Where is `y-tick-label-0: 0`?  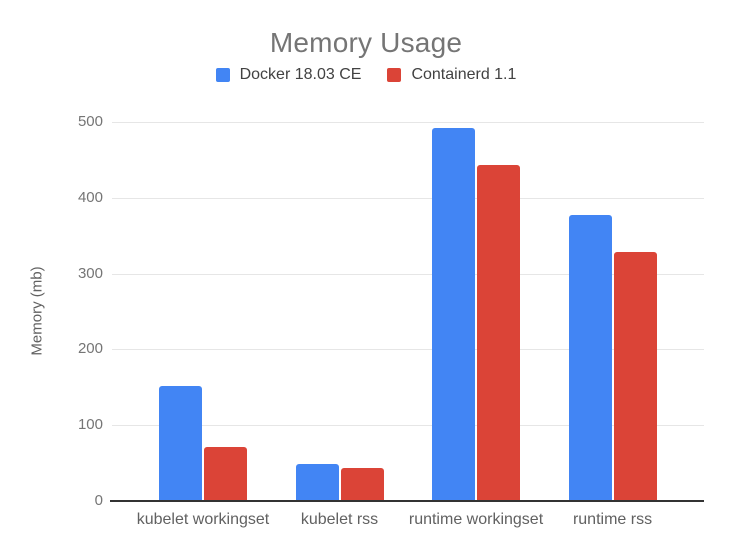
y-tick-label-0: 0 is located at coordinates (98, 500).